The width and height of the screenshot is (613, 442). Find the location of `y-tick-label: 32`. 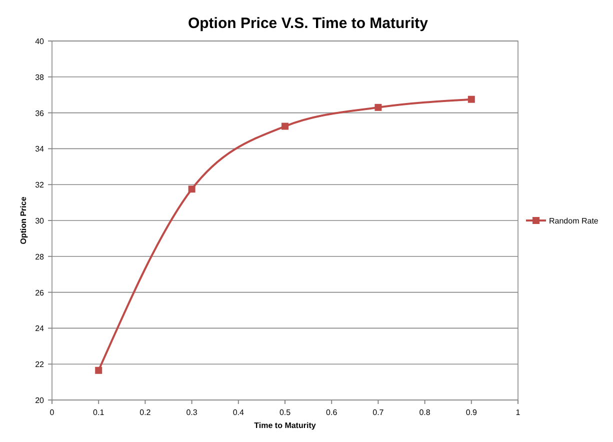

y-tick-label: 32 is located at coordinates (40, 185).